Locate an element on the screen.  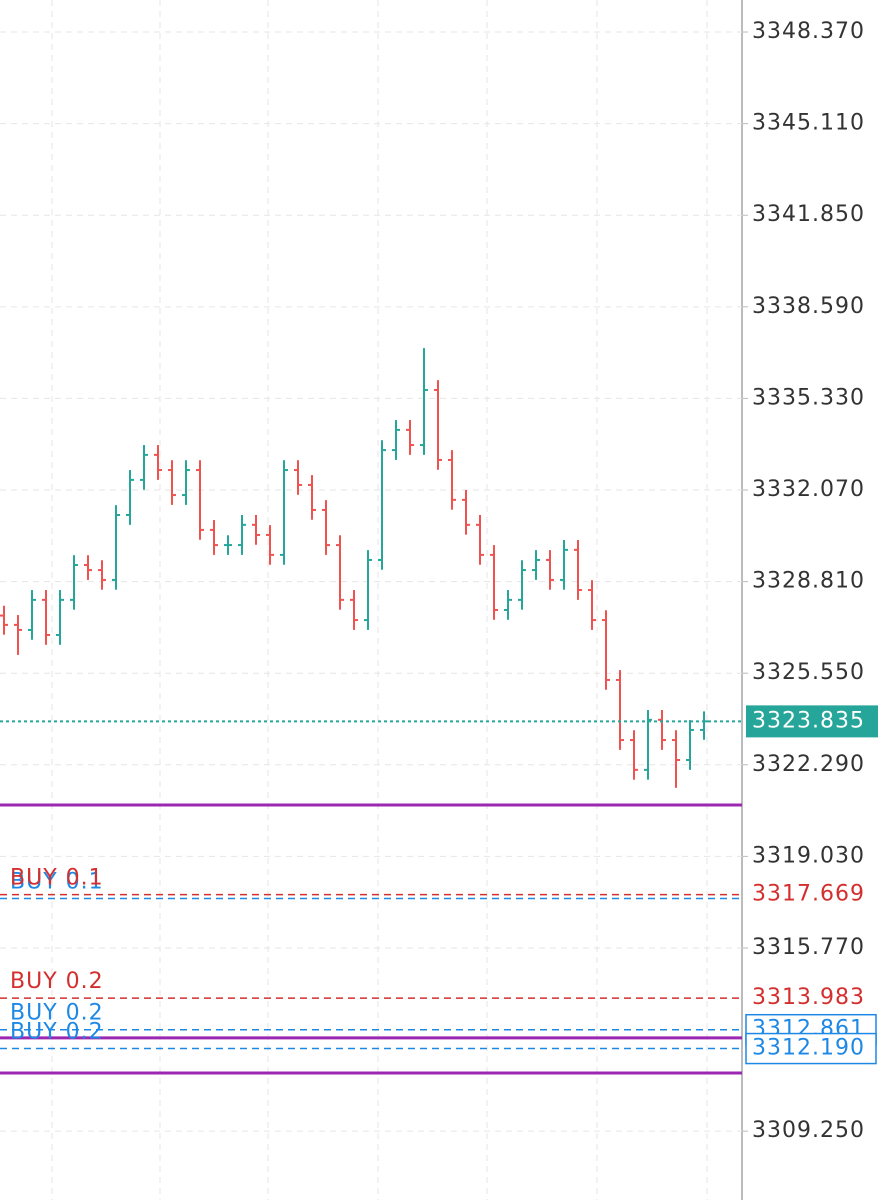
y-tick-label: 3332.070 is located at coordinates (808, 489).